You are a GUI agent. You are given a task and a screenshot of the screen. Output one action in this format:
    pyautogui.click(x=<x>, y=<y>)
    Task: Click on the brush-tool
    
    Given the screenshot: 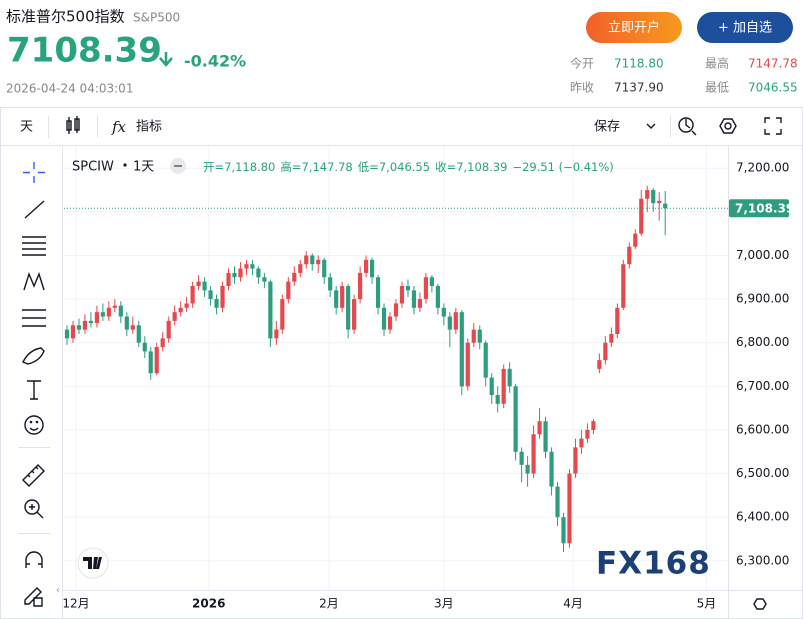 What is the action you would take?
    pyautogui.click(x=33, y=356)
    